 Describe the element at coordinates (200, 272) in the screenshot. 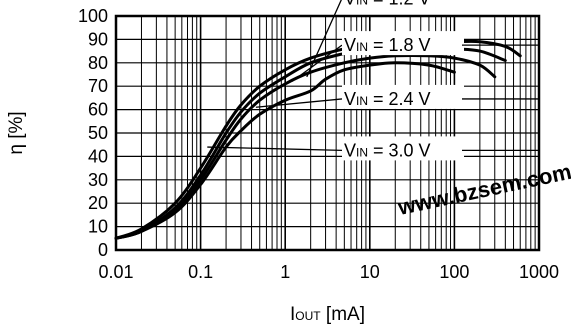

I see `x-tick-label: 0.1` at that location.